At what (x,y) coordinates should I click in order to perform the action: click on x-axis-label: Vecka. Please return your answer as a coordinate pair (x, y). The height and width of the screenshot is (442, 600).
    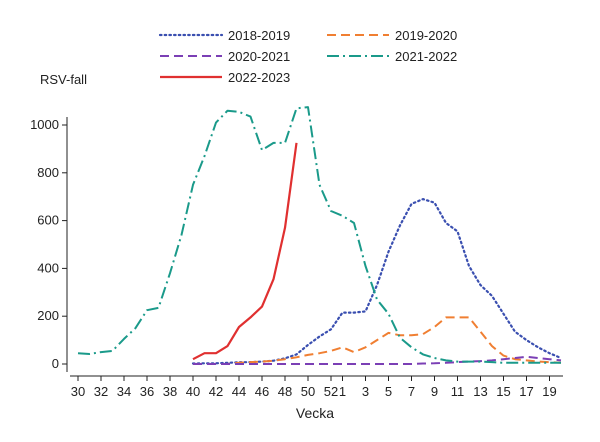
    Looking at the image, I should click on (315, 413).